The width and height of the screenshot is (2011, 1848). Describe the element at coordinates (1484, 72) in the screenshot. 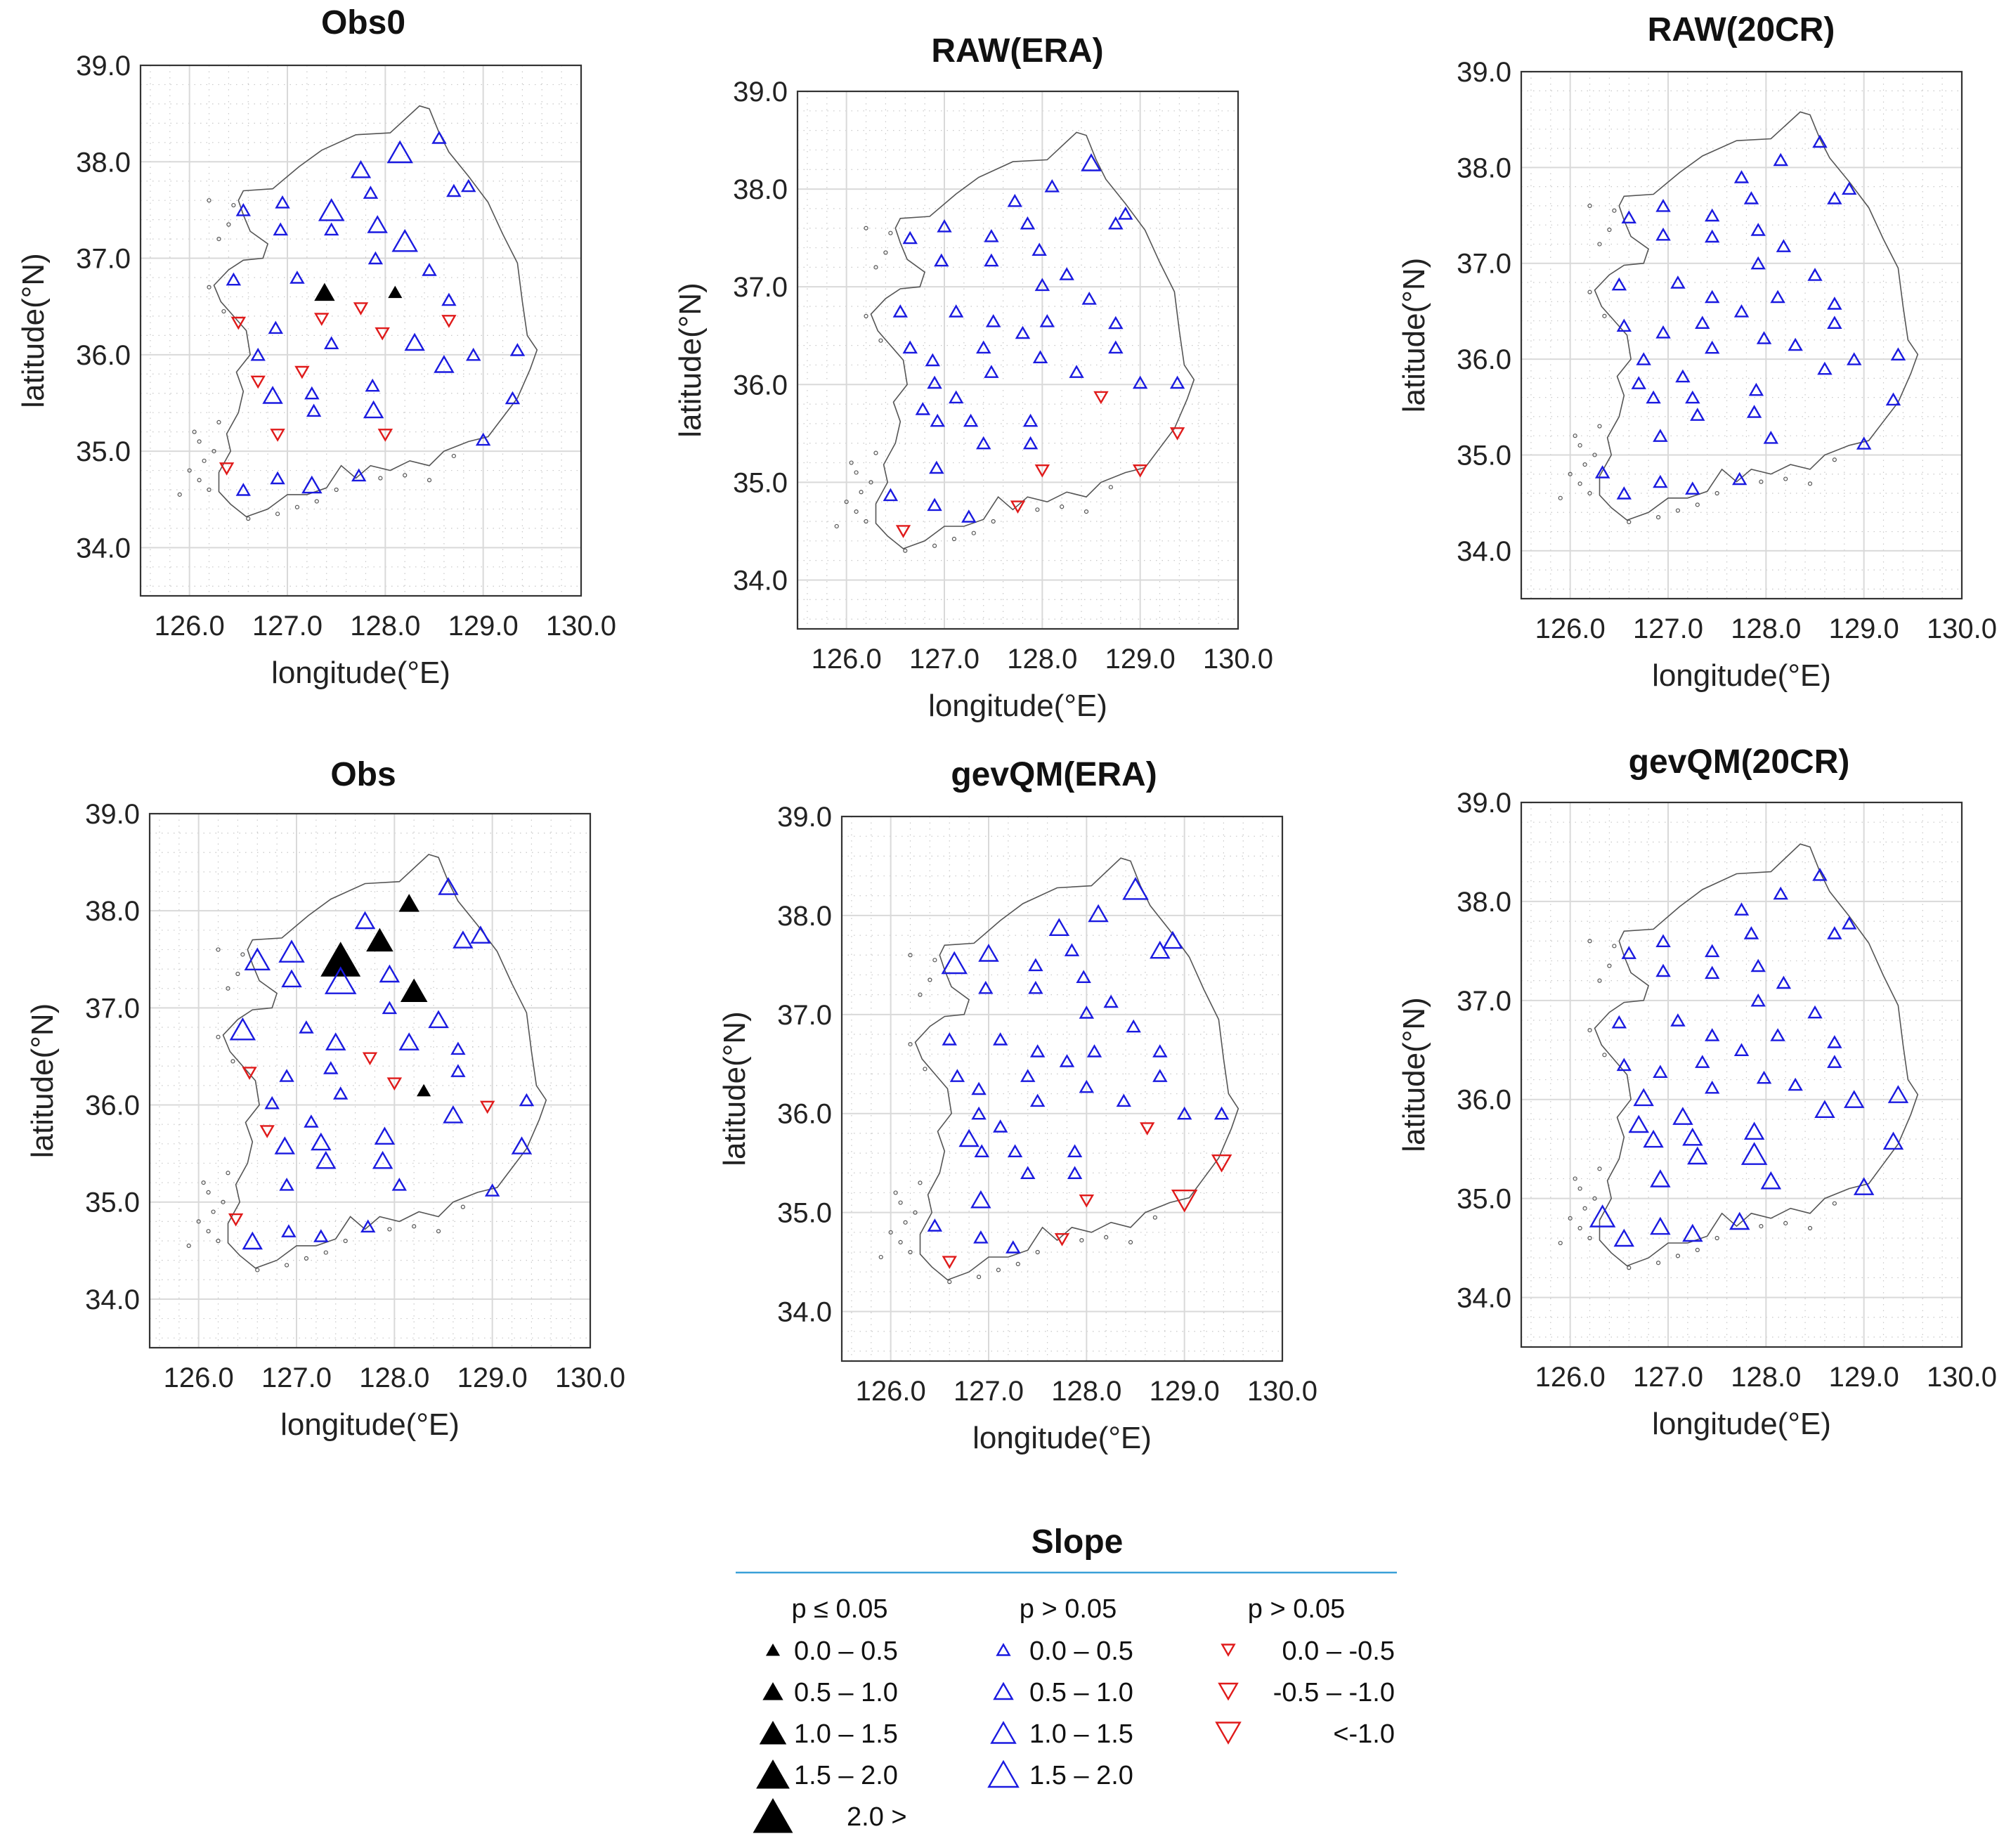

I see `y-tick-label: 39.0` at that location.